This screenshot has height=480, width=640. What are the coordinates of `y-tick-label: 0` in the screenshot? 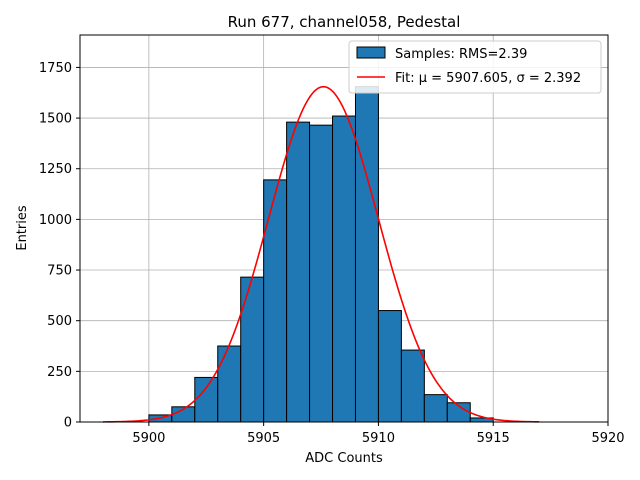 It's located at (68, 423).